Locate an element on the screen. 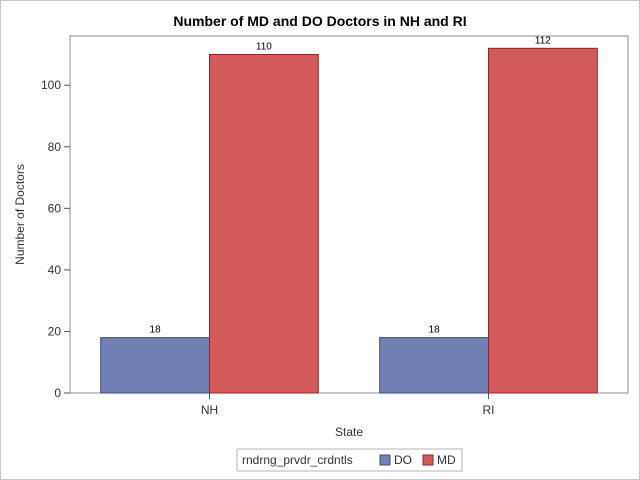 This screenshot has height=480, width=640. legend-label-md: MD is located at coordinates (446, 460).